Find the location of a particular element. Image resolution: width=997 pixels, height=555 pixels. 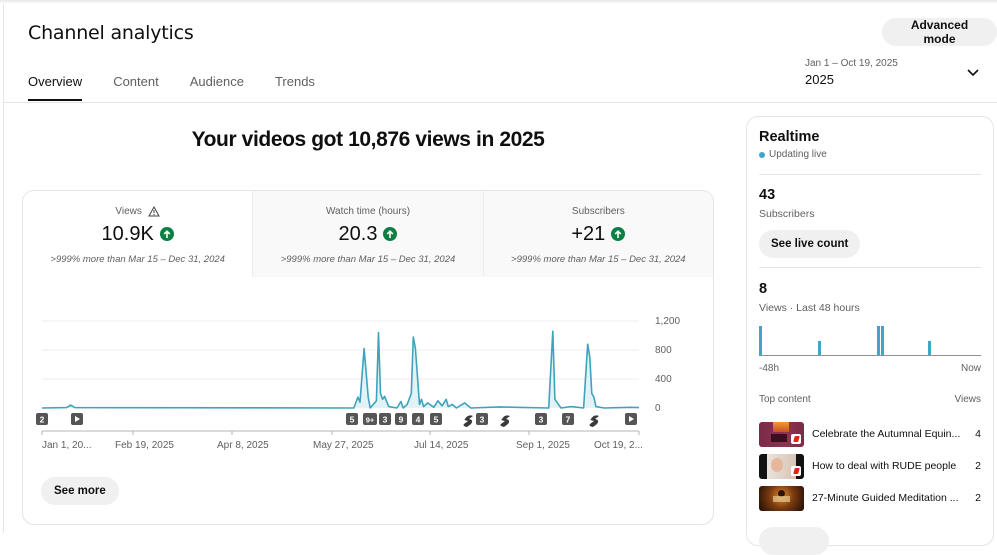

y-tick: 0 is located at coordinates (658, 408).